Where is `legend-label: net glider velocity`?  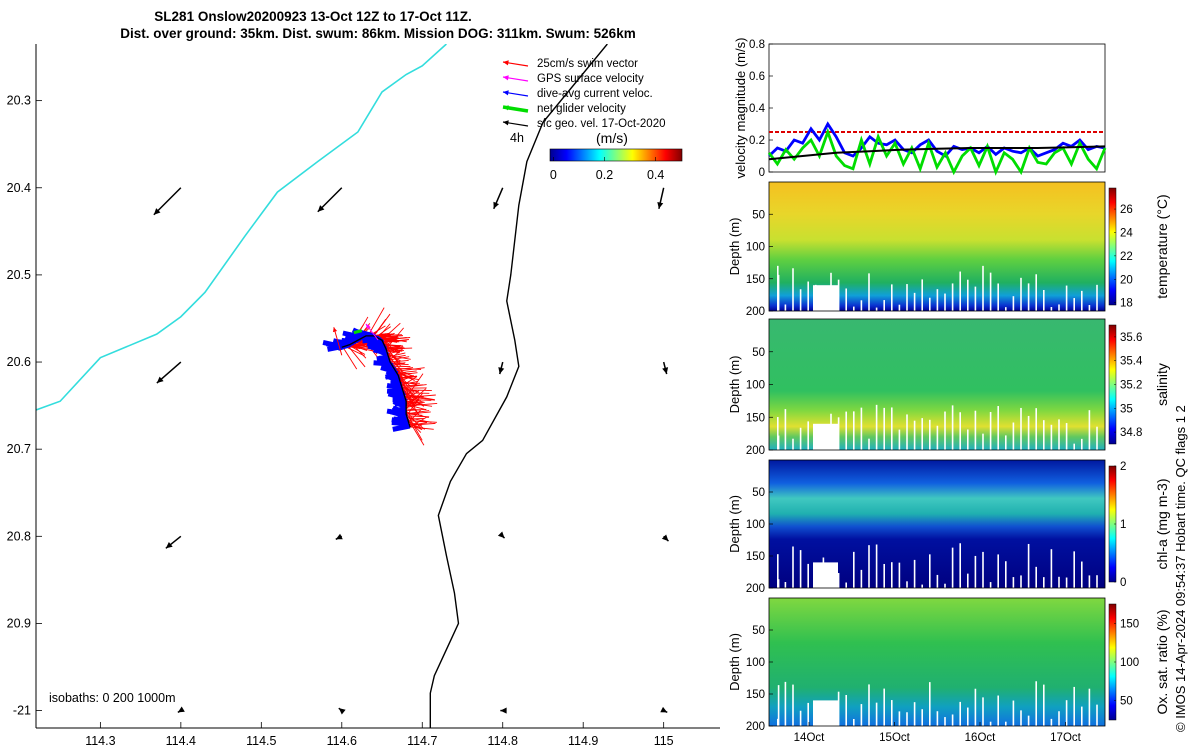
legend-label: net glider velocity is located at coordinates (581, 109).